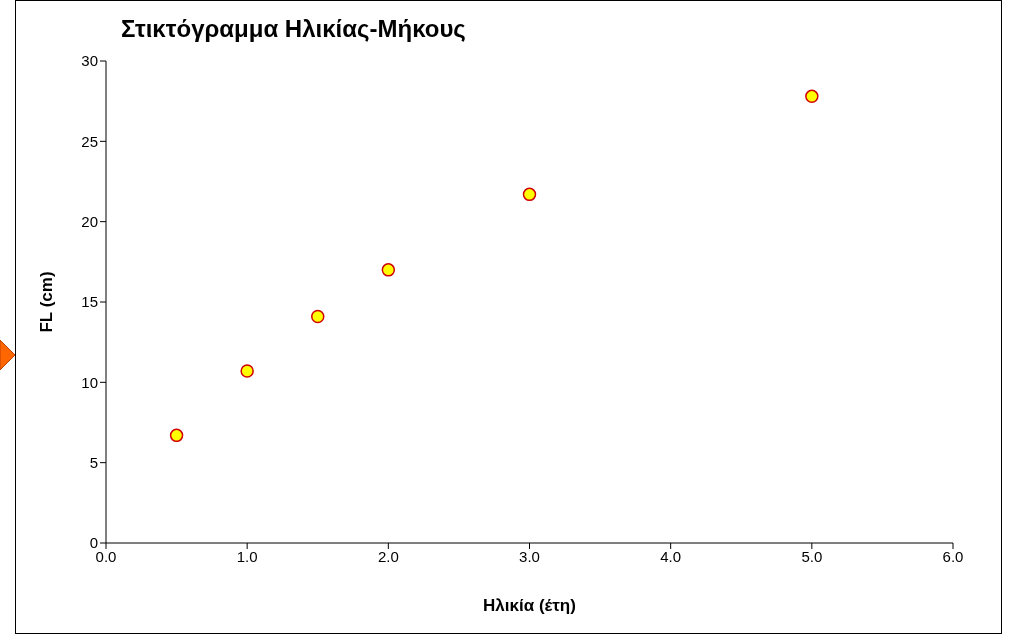 The height and width of the screenshot is (641, 1009). I want to click on y-tick-label: 20, so click(89, 221).